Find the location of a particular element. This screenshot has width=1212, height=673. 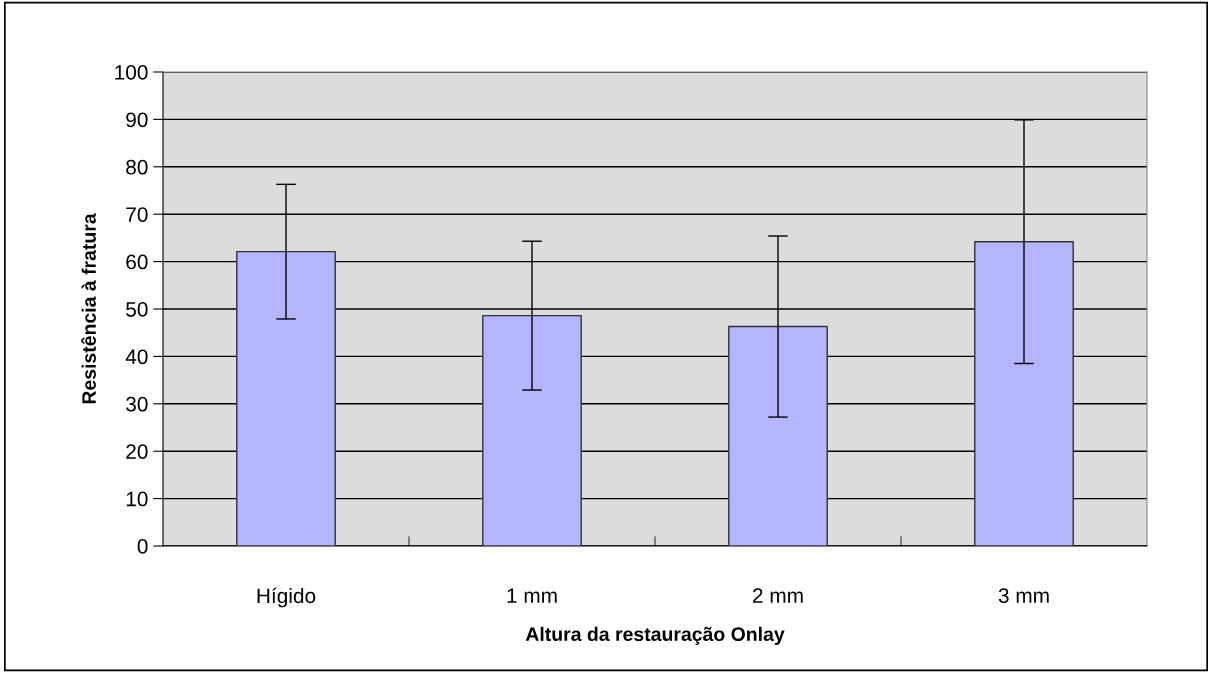

y-tick-label: 20 is located at coordinates (137, 451).